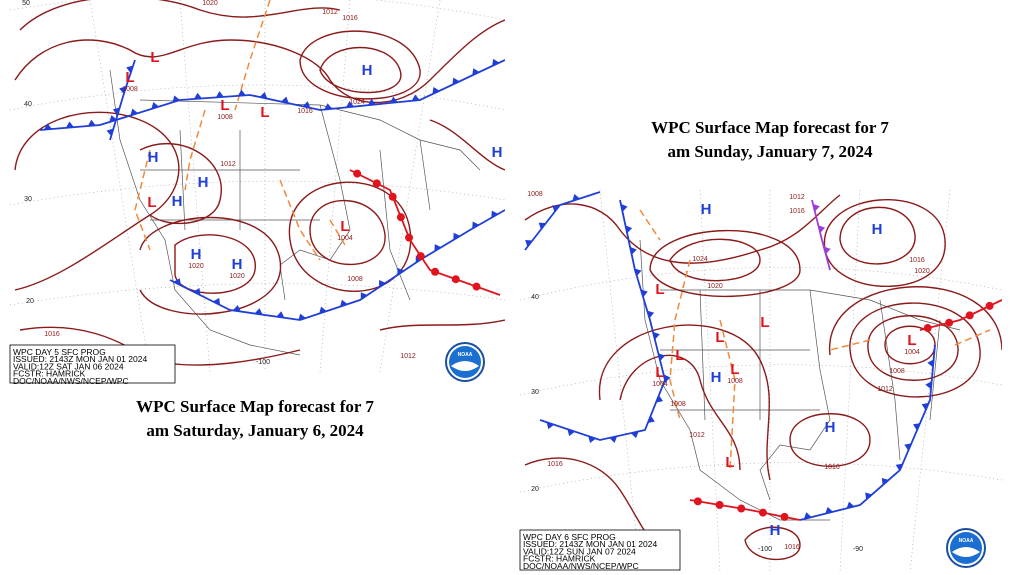 This screenshot has height=575, width=1024. I want to click on isobar-label: 1008, so click(678, 404).